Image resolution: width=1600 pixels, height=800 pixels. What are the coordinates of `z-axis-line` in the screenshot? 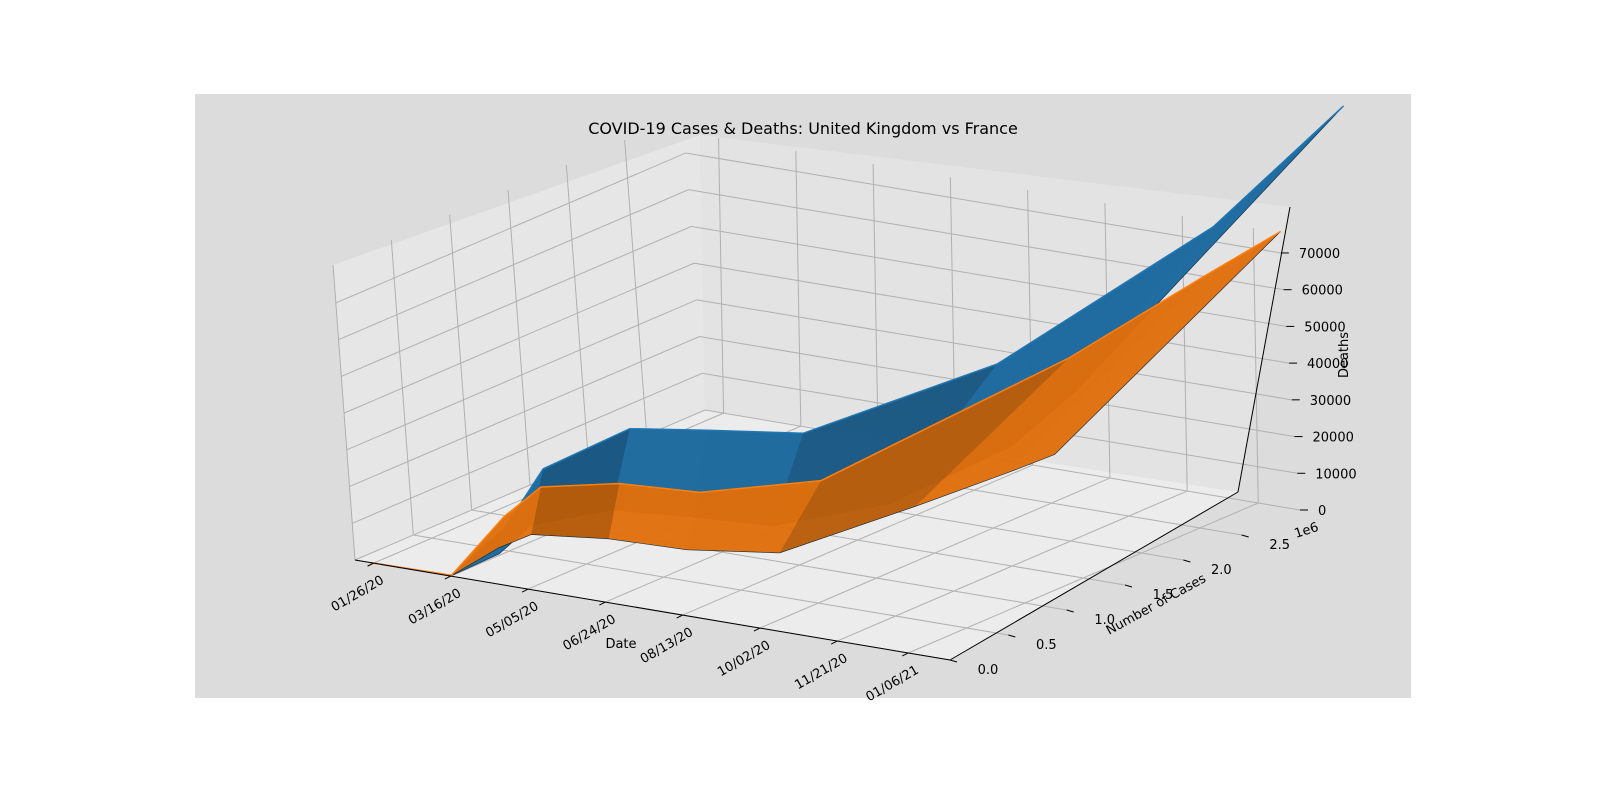 It's located at (1264, 349).